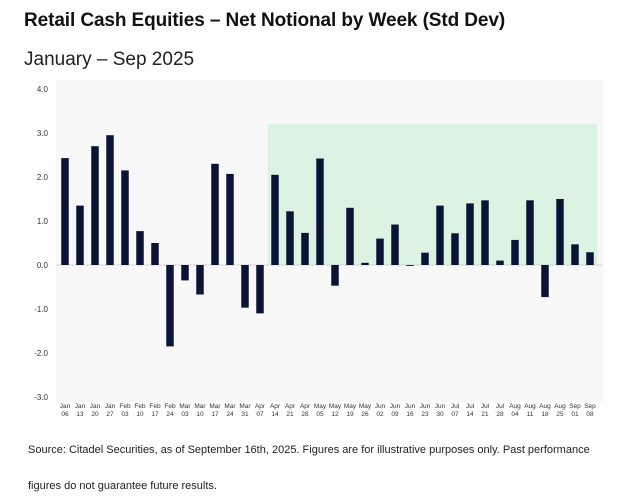 This screenshot has height=504, width=631. I want to click on x-tick-label: Apr 21, so click(290, 410).